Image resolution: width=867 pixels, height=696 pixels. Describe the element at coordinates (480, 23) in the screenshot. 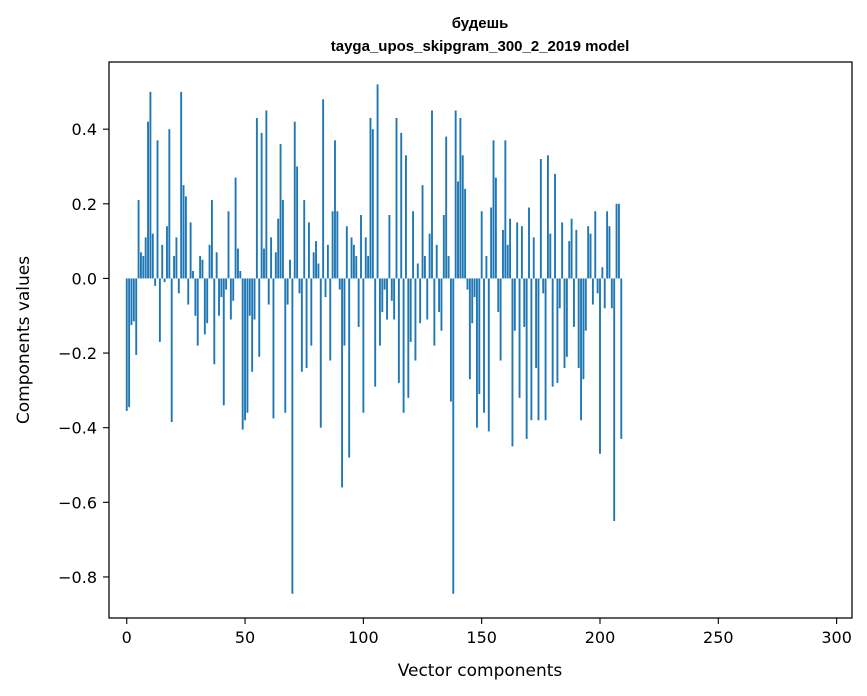

I see `chart-title: будешь` at that location.